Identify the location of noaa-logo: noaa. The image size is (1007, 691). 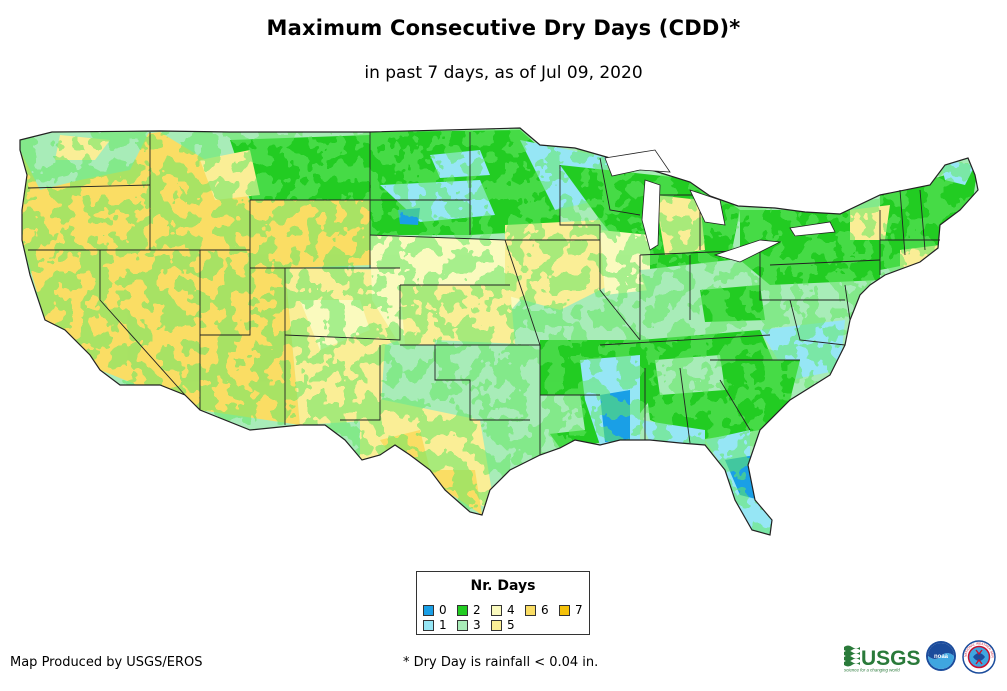
(941, 656).